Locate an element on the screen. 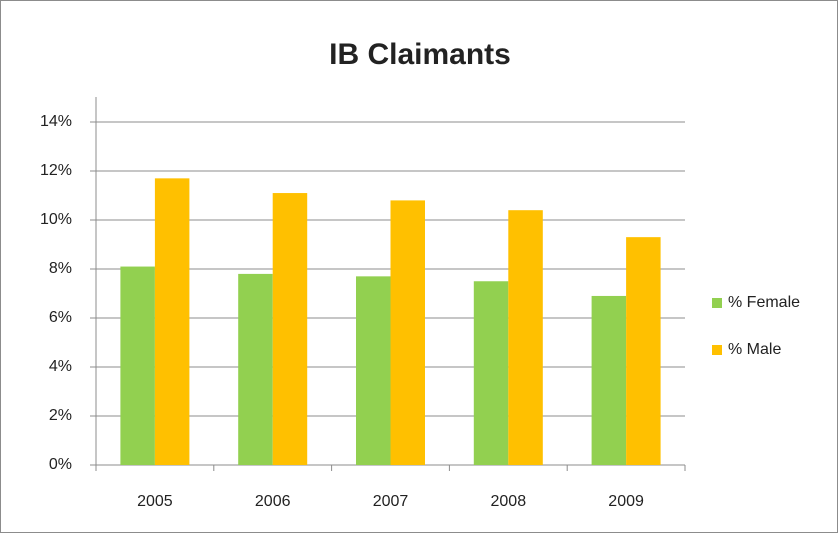  y-tick-label: 2% is located at coordinates (60, 415).